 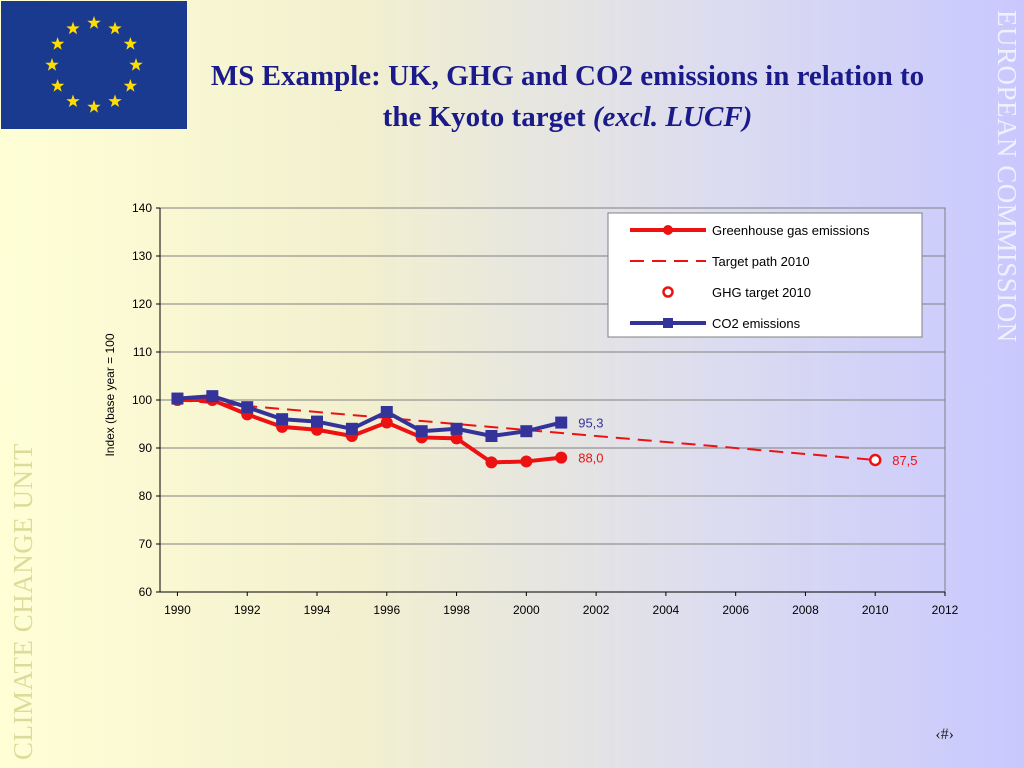 I want to click on y-tick-label: 80, so click(x=146, y=496).